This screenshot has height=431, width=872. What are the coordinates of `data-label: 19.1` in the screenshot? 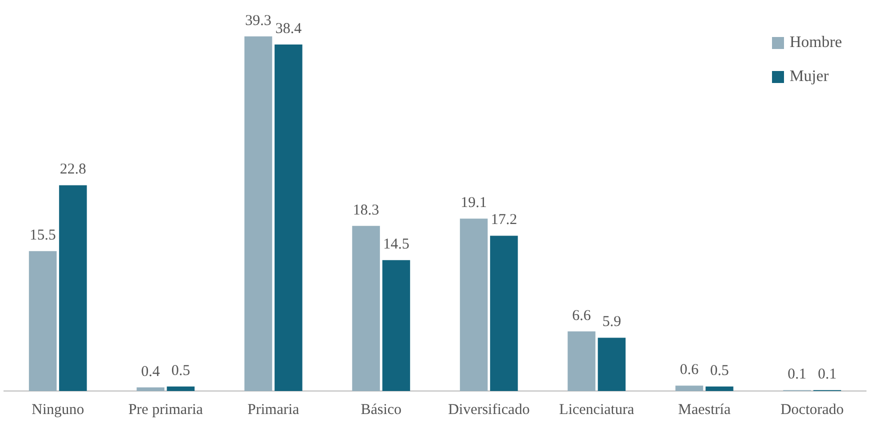 It's located at (473, 203).